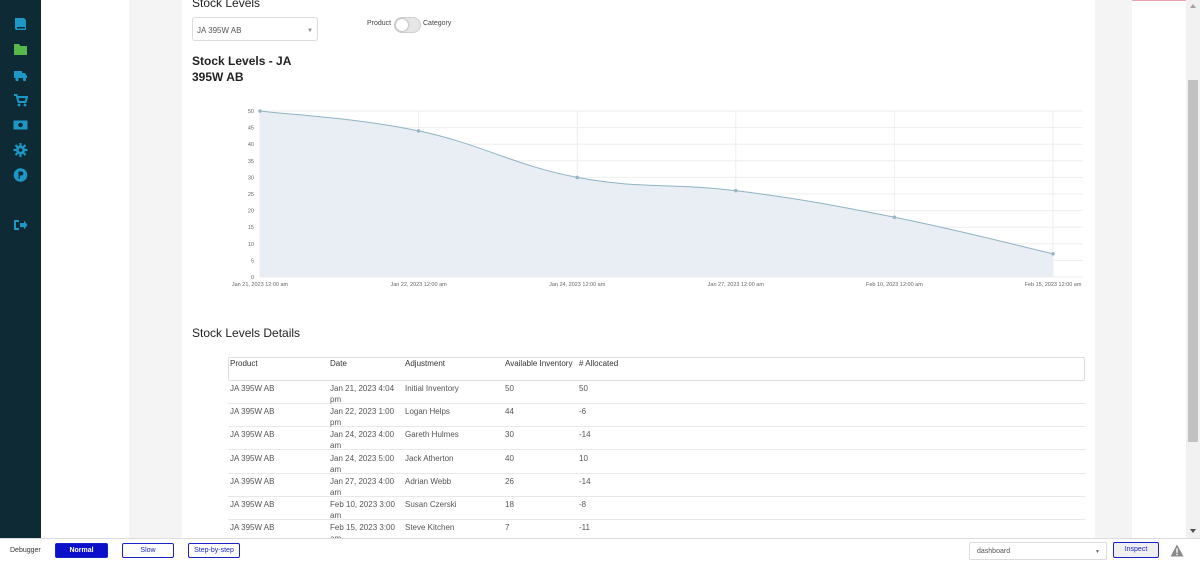 The height and width of the screenshot is (563, 1200). What do you see at coordinates (244, 363) in the screenshot?
I see `col-header-product: Product` at bounding box center [244, 363].